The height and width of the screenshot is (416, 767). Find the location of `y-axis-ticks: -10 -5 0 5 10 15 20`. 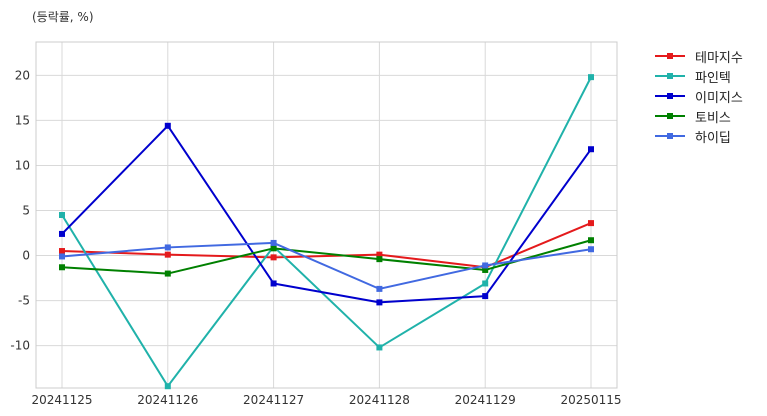

y-axis-ticks: -10 -5 0 5 10 15 20 is located at coordinates (20, 210).